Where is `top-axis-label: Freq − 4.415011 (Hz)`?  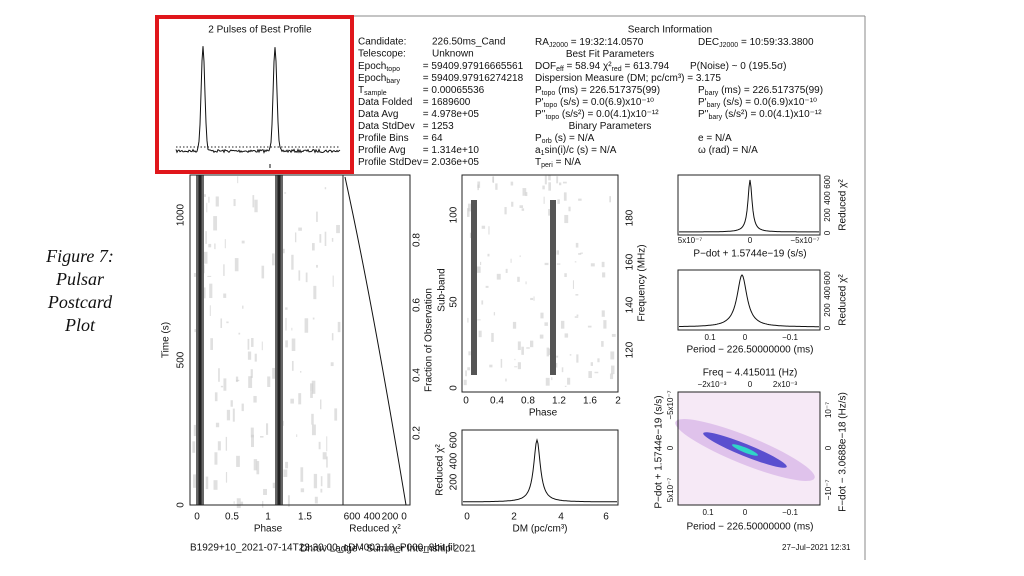
top-axis-label: Freq − 4.415011 (Hz) is located at coordinates (750, 373).